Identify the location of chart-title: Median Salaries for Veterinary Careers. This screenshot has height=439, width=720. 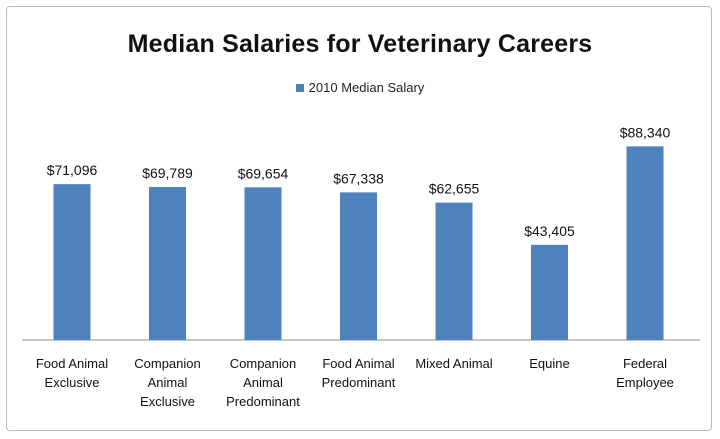
(360, 44).